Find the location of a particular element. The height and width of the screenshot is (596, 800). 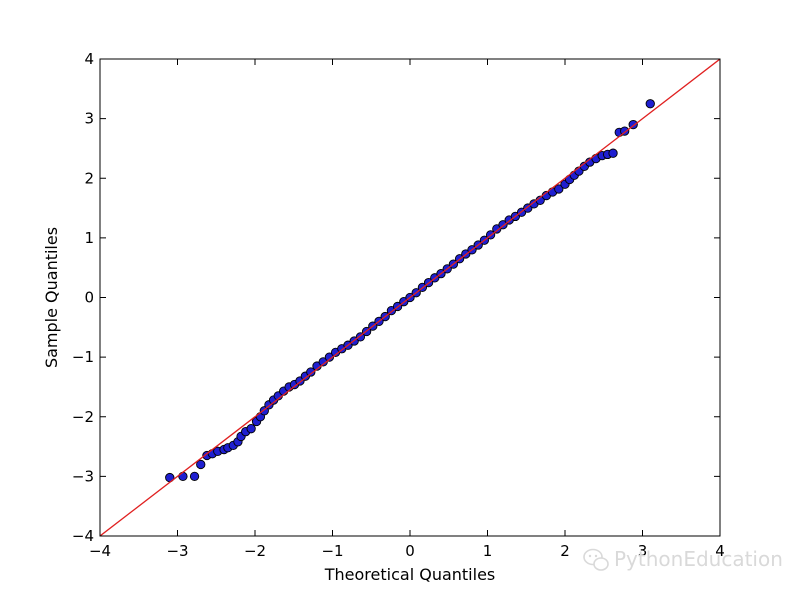

x-tick-label: 2 is located at coordinates (565, 551).